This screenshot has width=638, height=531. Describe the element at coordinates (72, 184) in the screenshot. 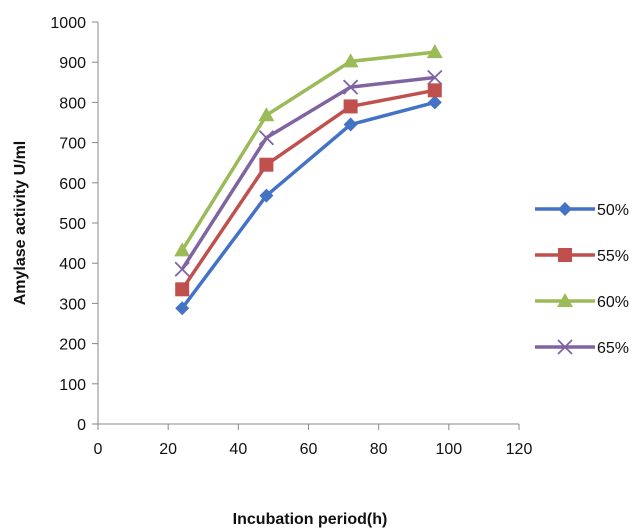

I see `y-tick-label: 600` at that location.